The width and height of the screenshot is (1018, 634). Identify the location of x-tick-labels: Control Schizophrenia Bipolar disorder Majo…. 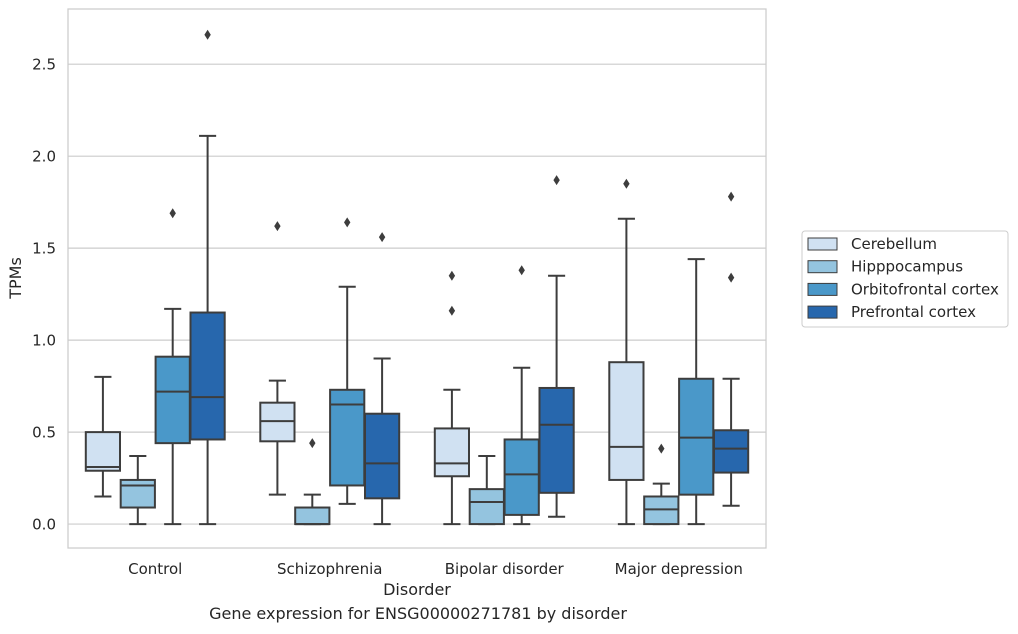
(435, 569).